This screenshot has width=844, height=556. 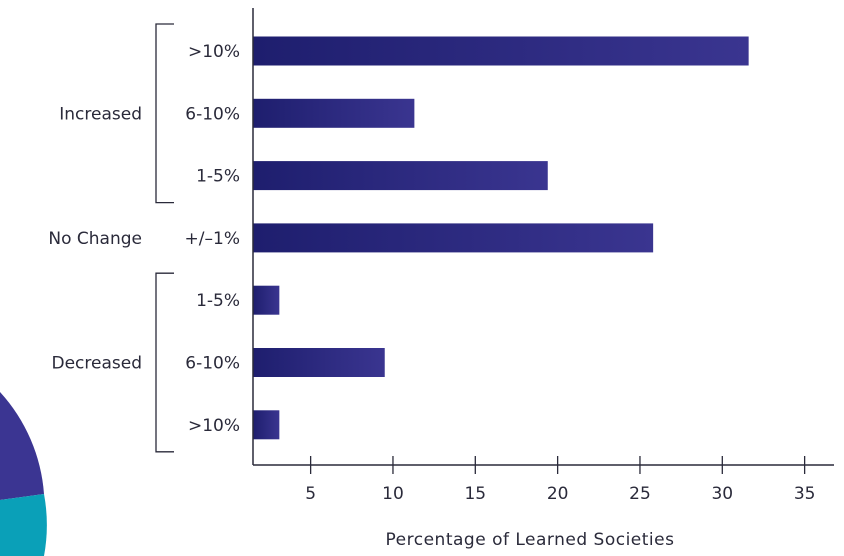 I want to click on category-label-4: 1-5%, so click(x=218, y=301).